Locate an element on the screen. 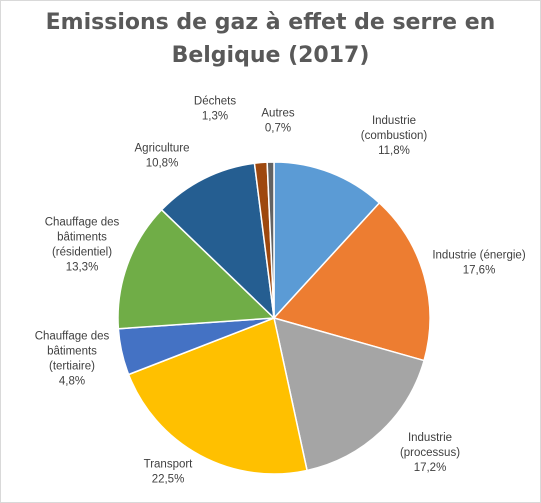  chart-title-line-2: Belgique (2017) is located at coordinates (270, 55).